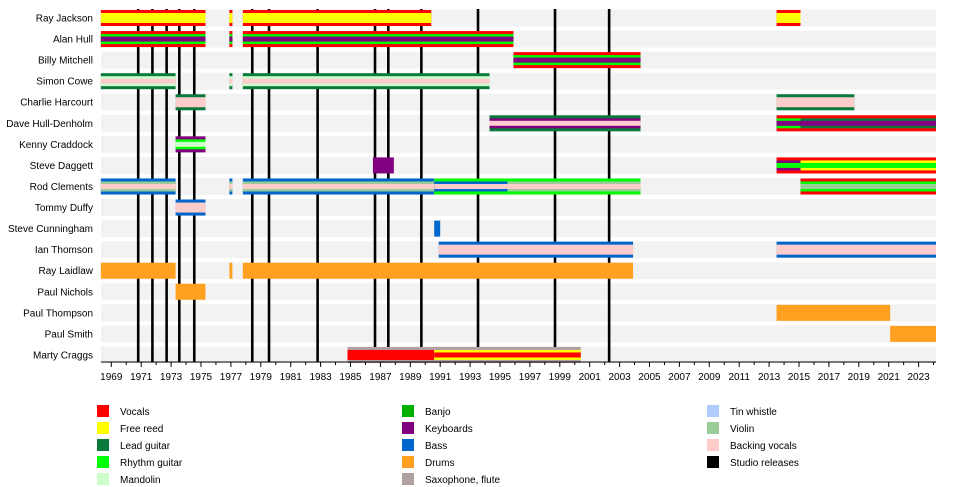  Describe the element at coordinates (66, 271) in the screenshot. I see `member-name: Ray Laidlaw` at that location.